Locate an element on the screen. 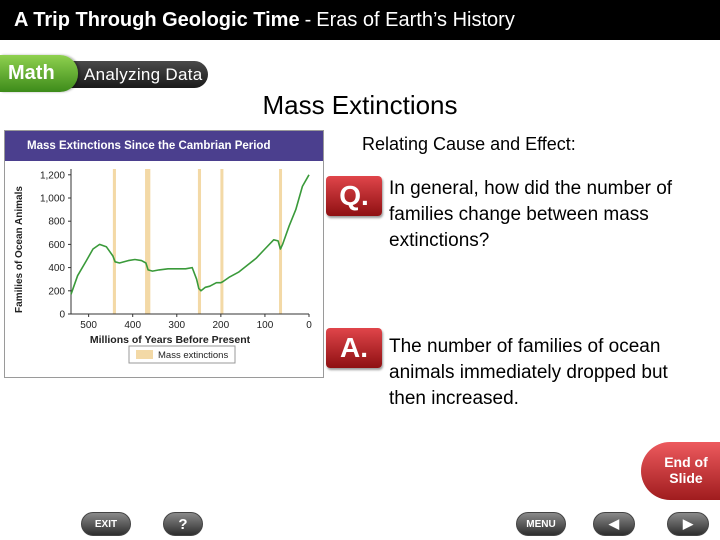  legend-box is located at coordinates (182, 354).